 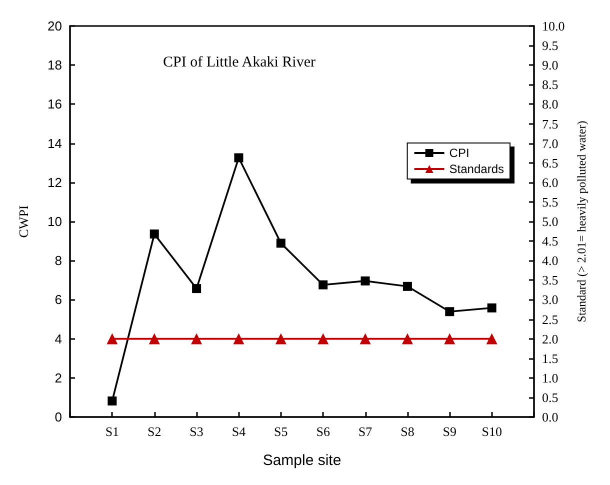 What do you see at coordinates (58, 338) in the screenshot?
I see `y-tick-label: 4` at bounding box center [58, 338].